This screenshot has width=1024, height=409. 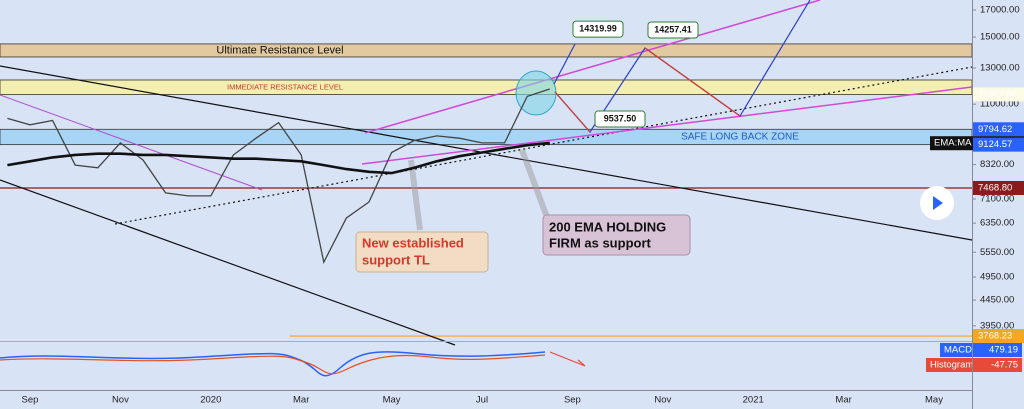 I want to click on zone, so click(x=486, y=50).